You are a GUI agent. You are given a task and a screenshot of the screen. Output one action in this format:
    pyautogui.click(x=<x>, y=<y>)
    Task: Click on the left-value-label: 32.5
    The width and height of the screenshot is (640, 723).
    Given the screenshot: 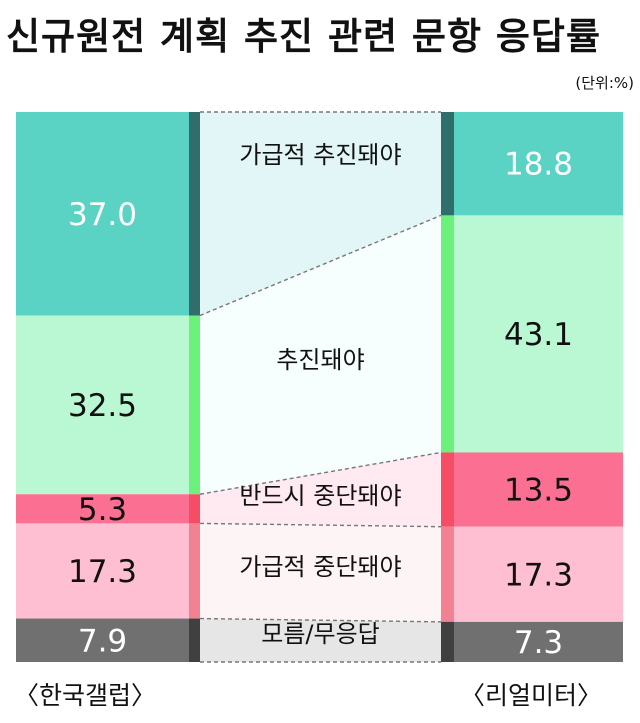 What is the action you would take?
    pyautogui.click(x=102, y=406)
    